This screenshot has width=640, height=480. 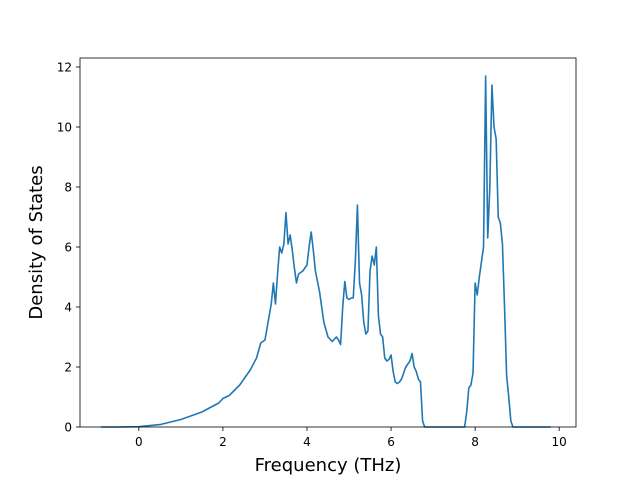 What do you see at coordinates (559, 442) in the screenshot?
I see `x-tick-label: 10` at bounding box center [559, 442].